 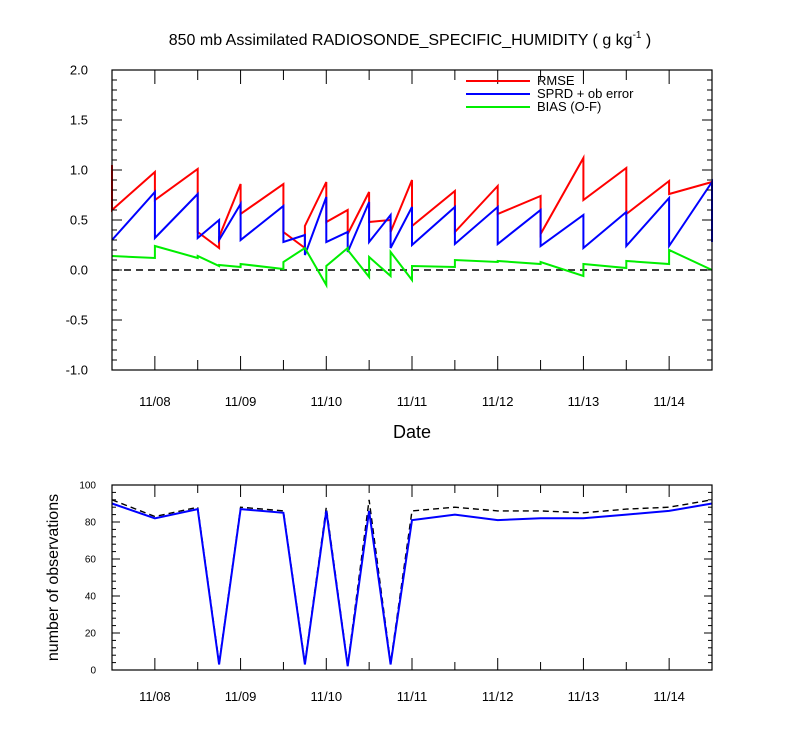 I want to click on legend-label: RMSE, so click(x=556, y=80).